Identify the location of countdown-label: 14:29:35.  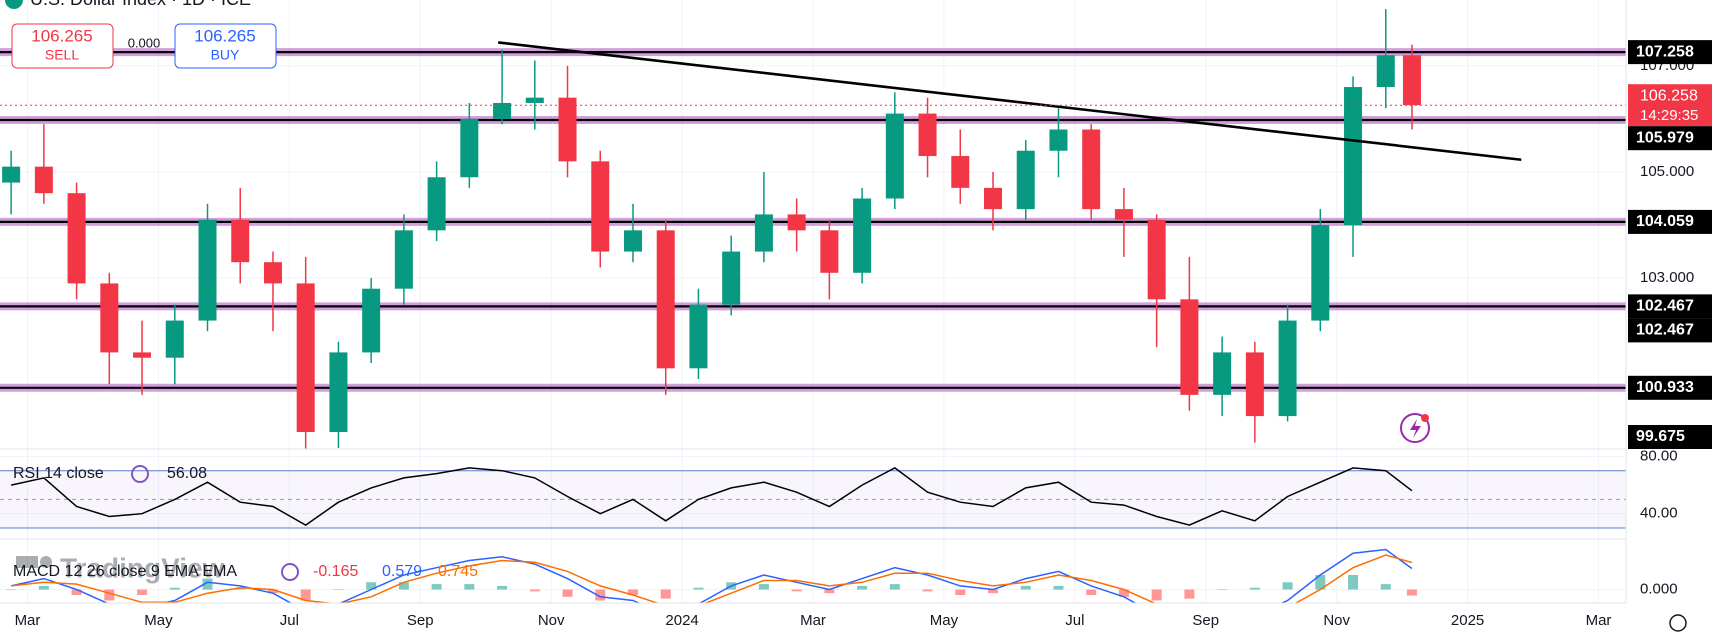
(1669, 115).